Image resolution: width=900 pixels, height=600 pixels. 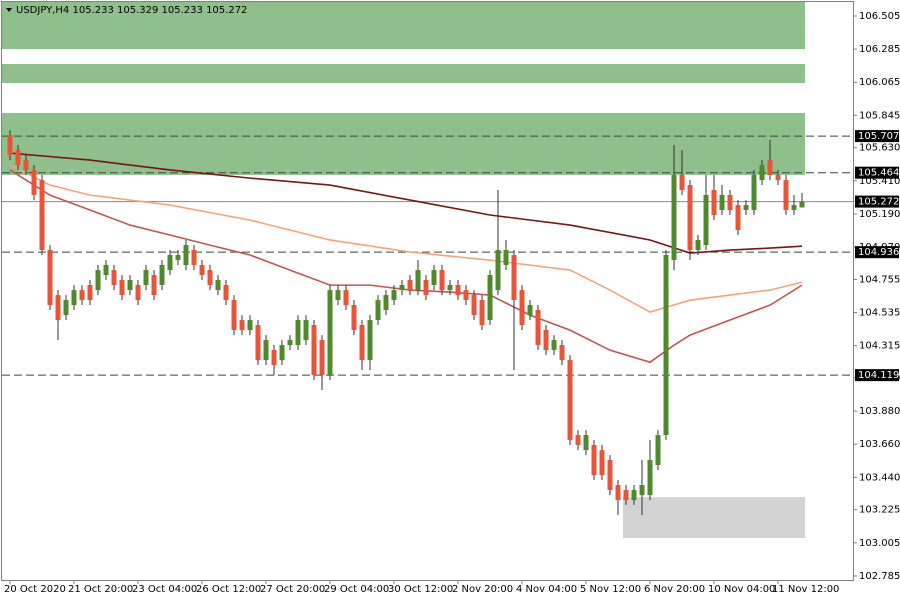 What do you see at coordinates (879, 82) in the screenshot?
I see `y-tick-label: 106.065` at bounding box center [879, 82].